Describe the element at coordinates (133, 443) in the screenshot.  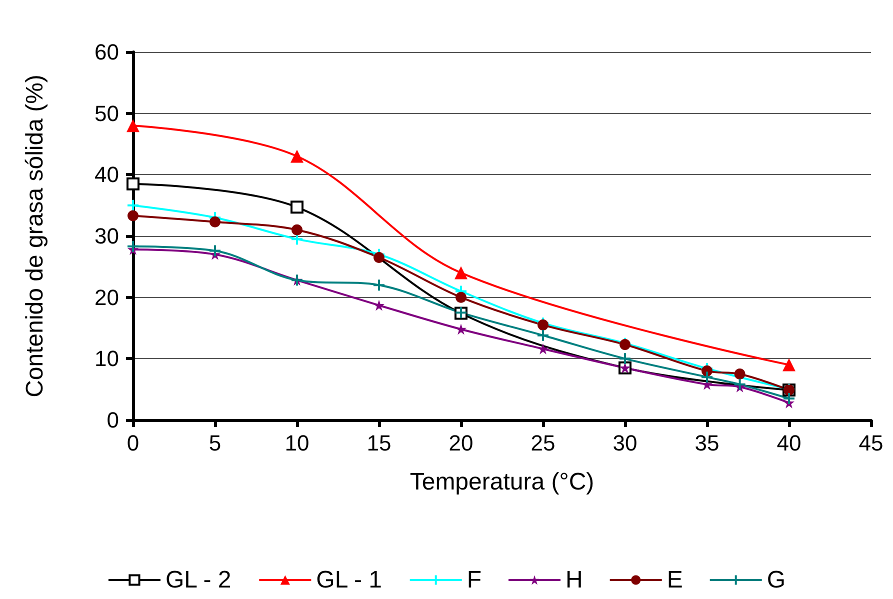
I see `x-tick-label: 0` at that location.